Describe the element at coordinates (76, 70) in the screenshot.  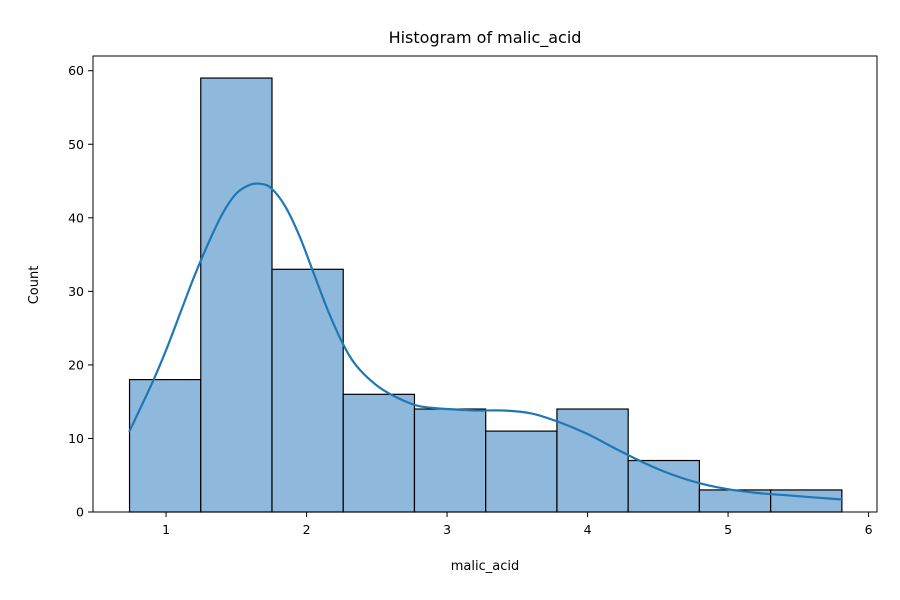
I see `y-tick-label: 60` at that location.